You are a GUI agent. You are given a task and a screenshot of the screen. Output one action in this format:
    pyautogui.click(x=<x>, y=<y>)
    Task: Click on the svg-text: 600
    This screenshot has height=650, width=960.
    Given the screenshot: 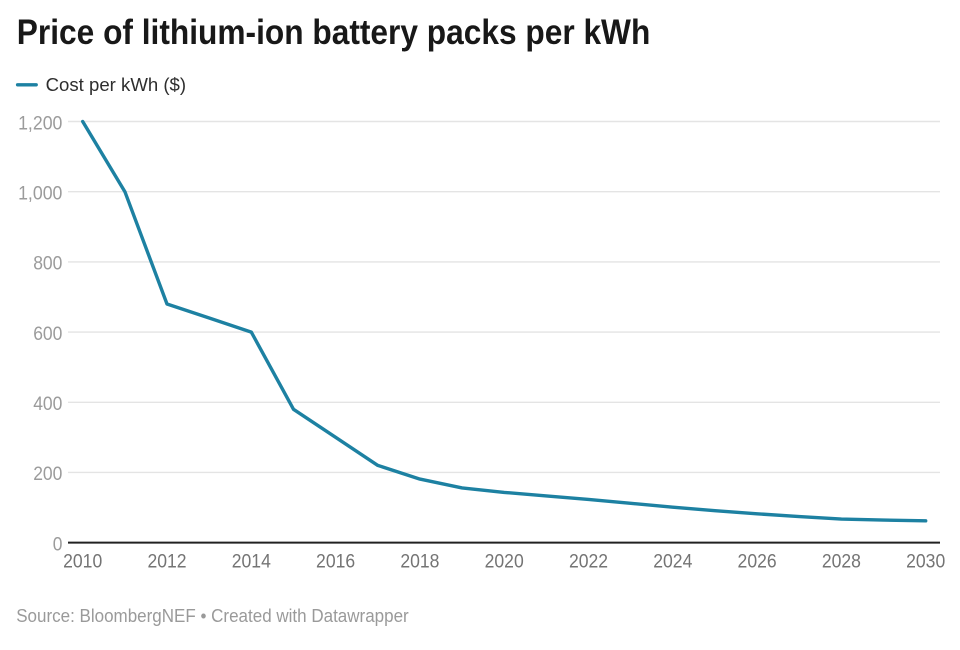 What is the action you would take?
    pyautogui.click(x=47, y=334)
    